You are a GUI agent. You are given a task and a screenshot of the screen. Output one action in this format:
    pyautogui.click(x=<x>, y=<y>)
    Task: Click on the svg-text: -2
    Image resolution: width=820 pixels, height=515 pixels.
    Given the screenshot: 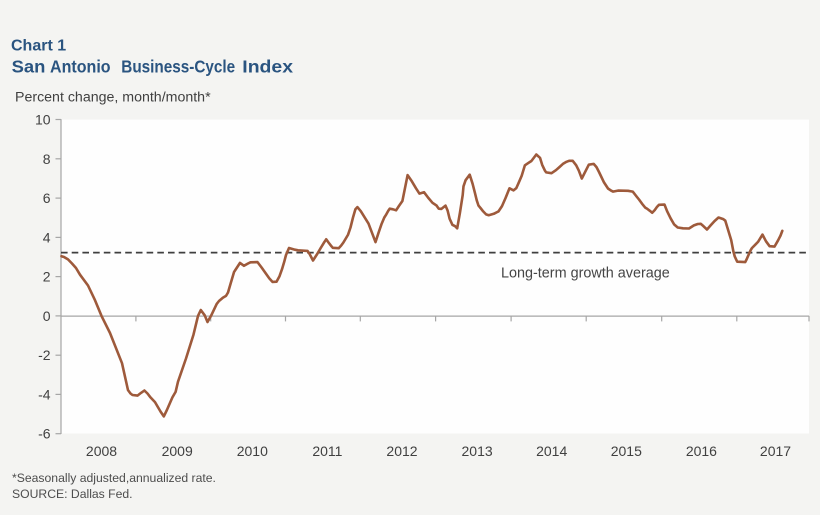 What is the action you would take?
    pyautogui.click(x=44, y=355)
    